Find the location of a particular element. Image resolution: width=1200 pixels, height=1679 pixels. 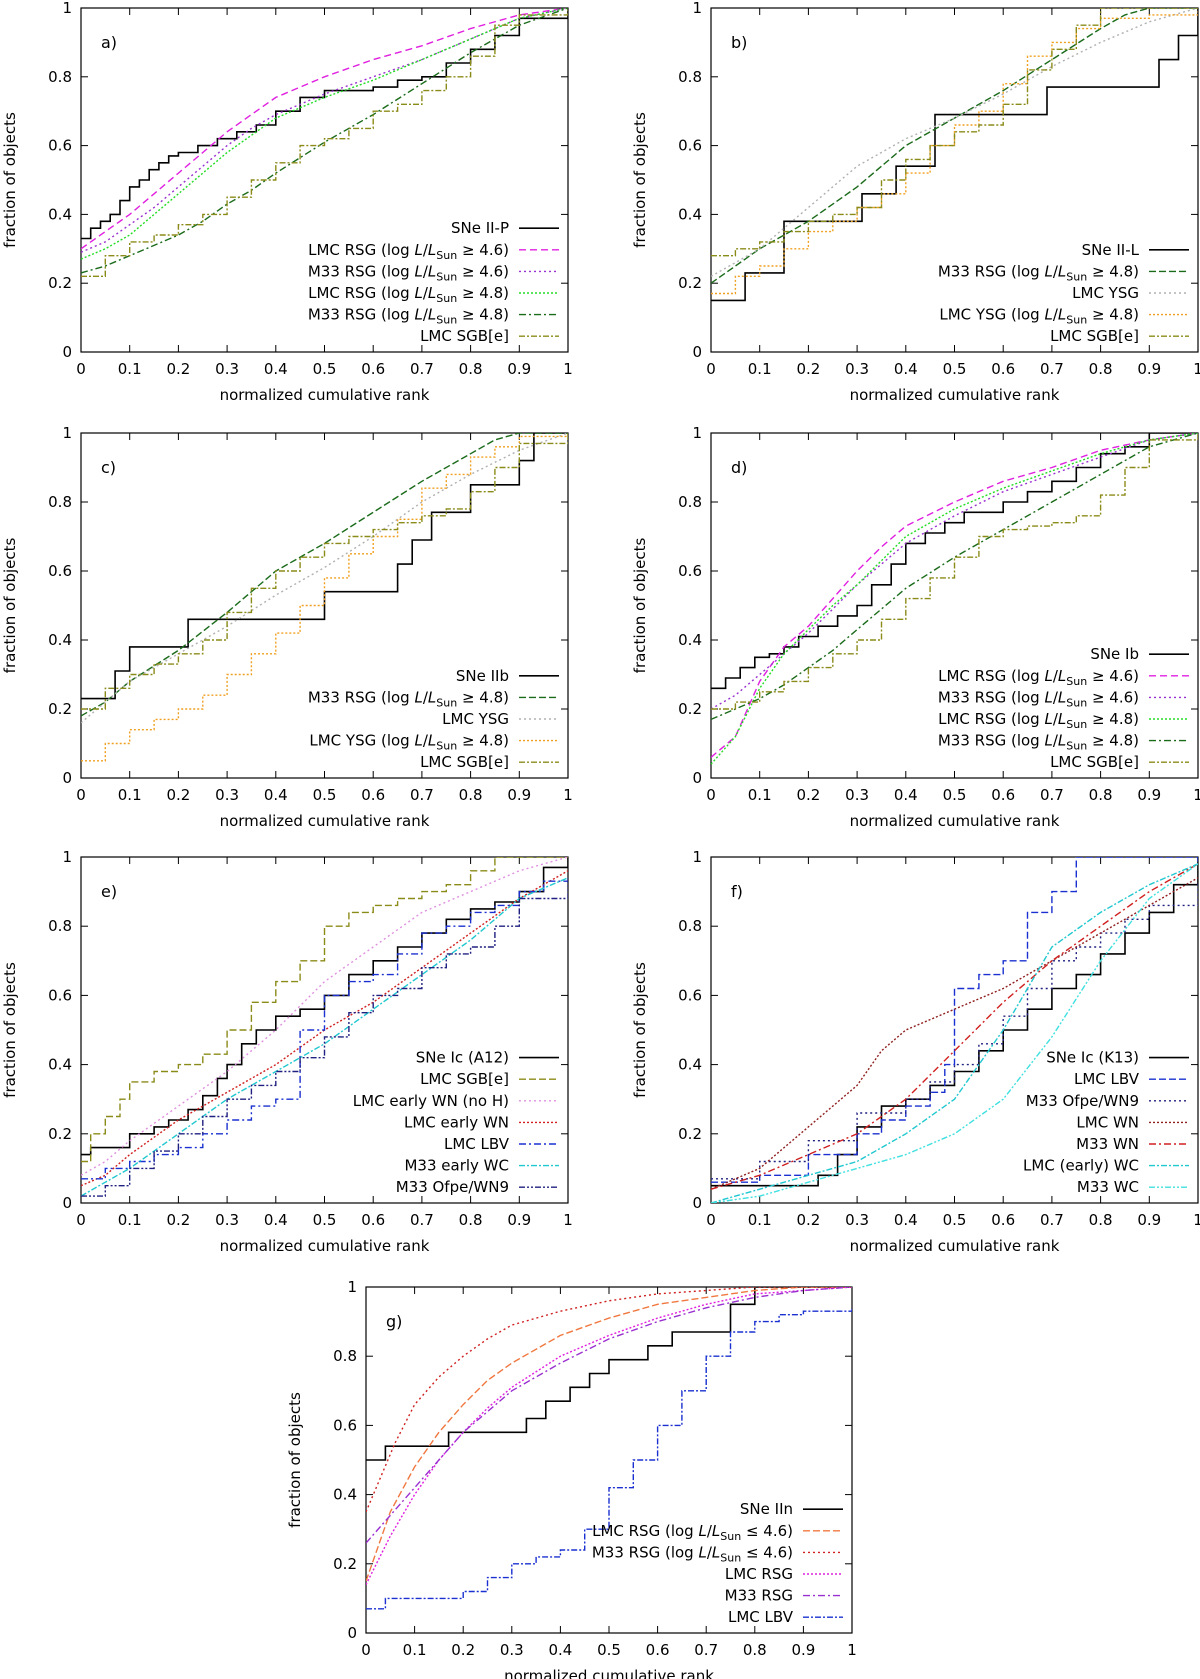

legend-entry: LMC early WN (no H) is located at coordinates (456, 1101).